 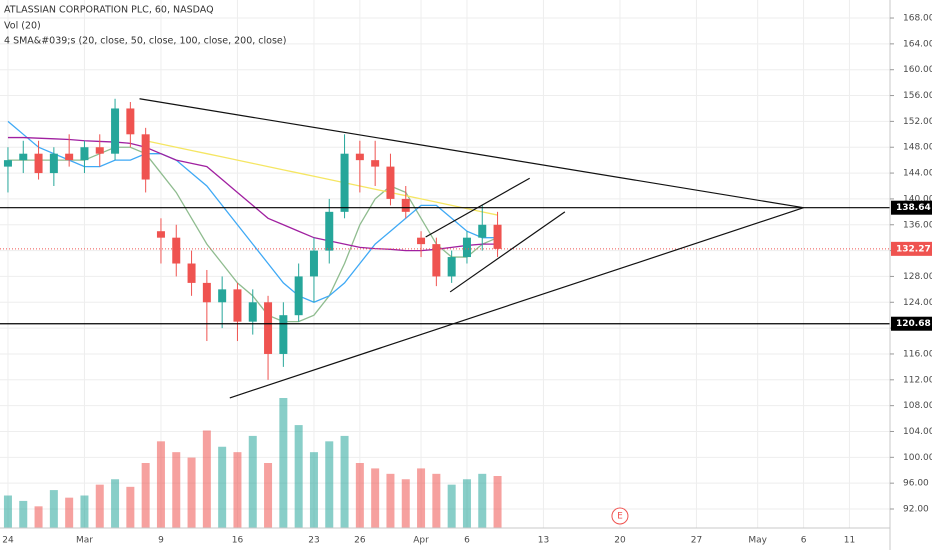 I want to click on x-tick-label: 20, so click(x=620, y=541).